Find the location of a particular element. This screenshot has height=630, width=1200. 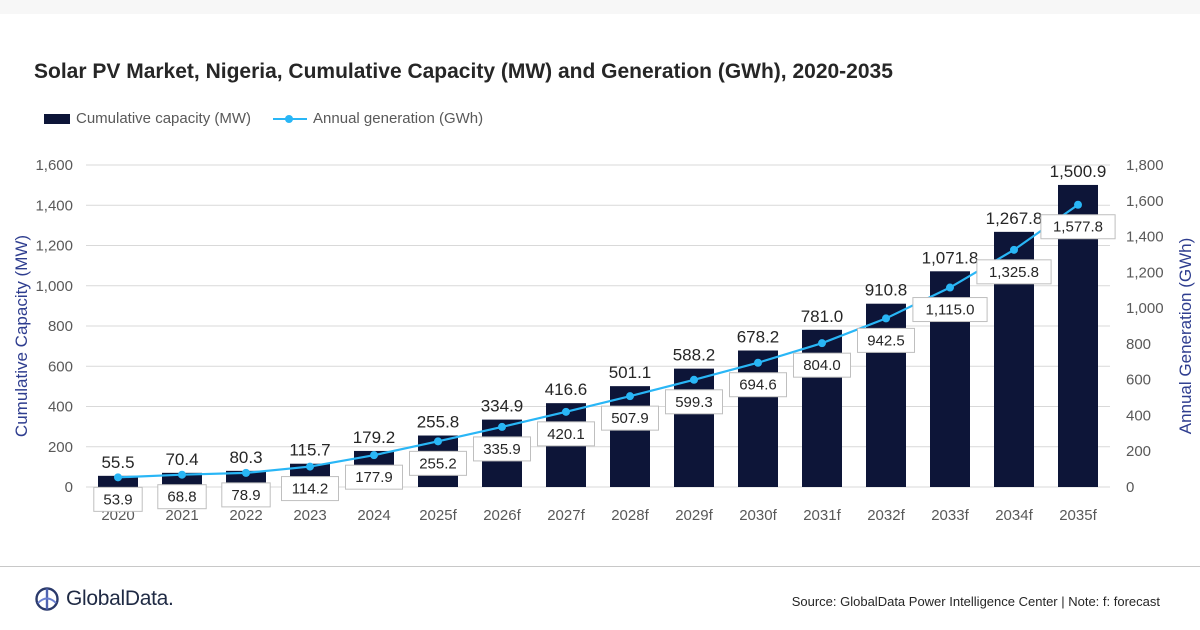

legend-bar-swatch is located at coordinates (57, 118).